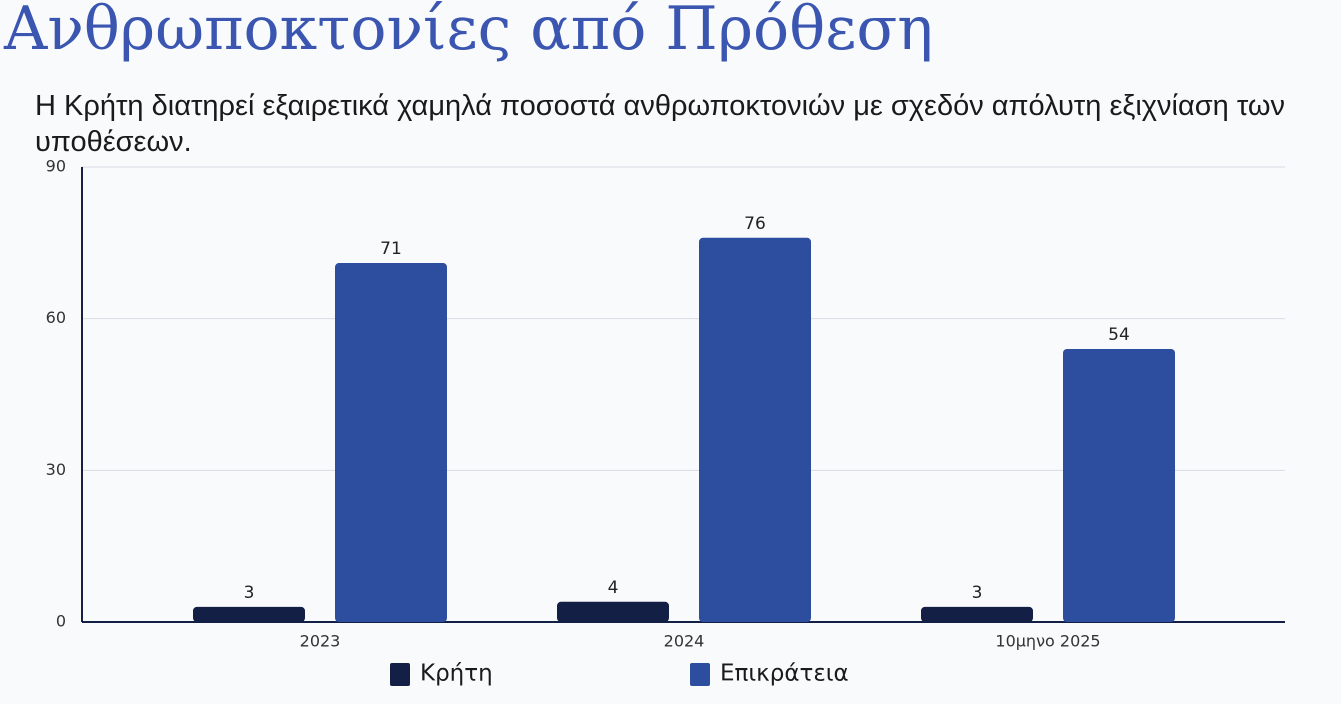 Image resolution: width=1341 pixels, height=704 pixels. Describe the element at coordinates (391, 249) in the screenshot. I see `value-label: 71` at that location.